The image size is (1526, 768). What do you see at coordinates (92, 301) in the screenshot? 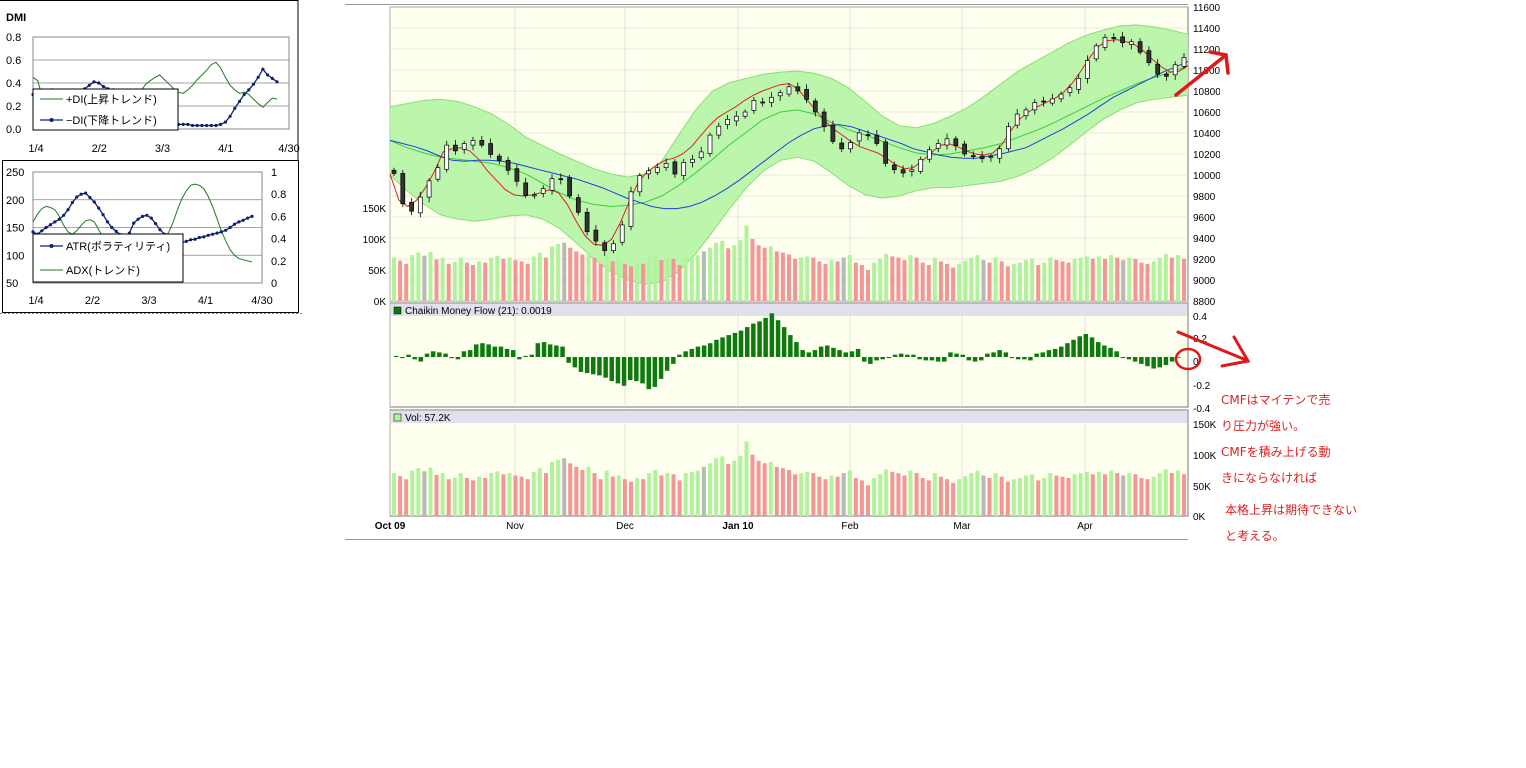
I see `atr-x-tick: 2/2` at bounding box center [92, 301].